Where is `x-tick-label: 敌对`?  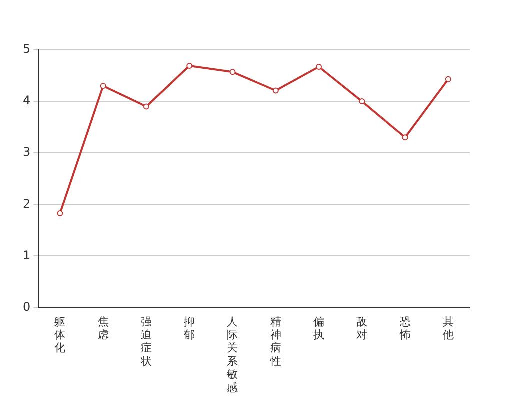 x-tick-label: 敌对 is located at coordinates (362, 328).